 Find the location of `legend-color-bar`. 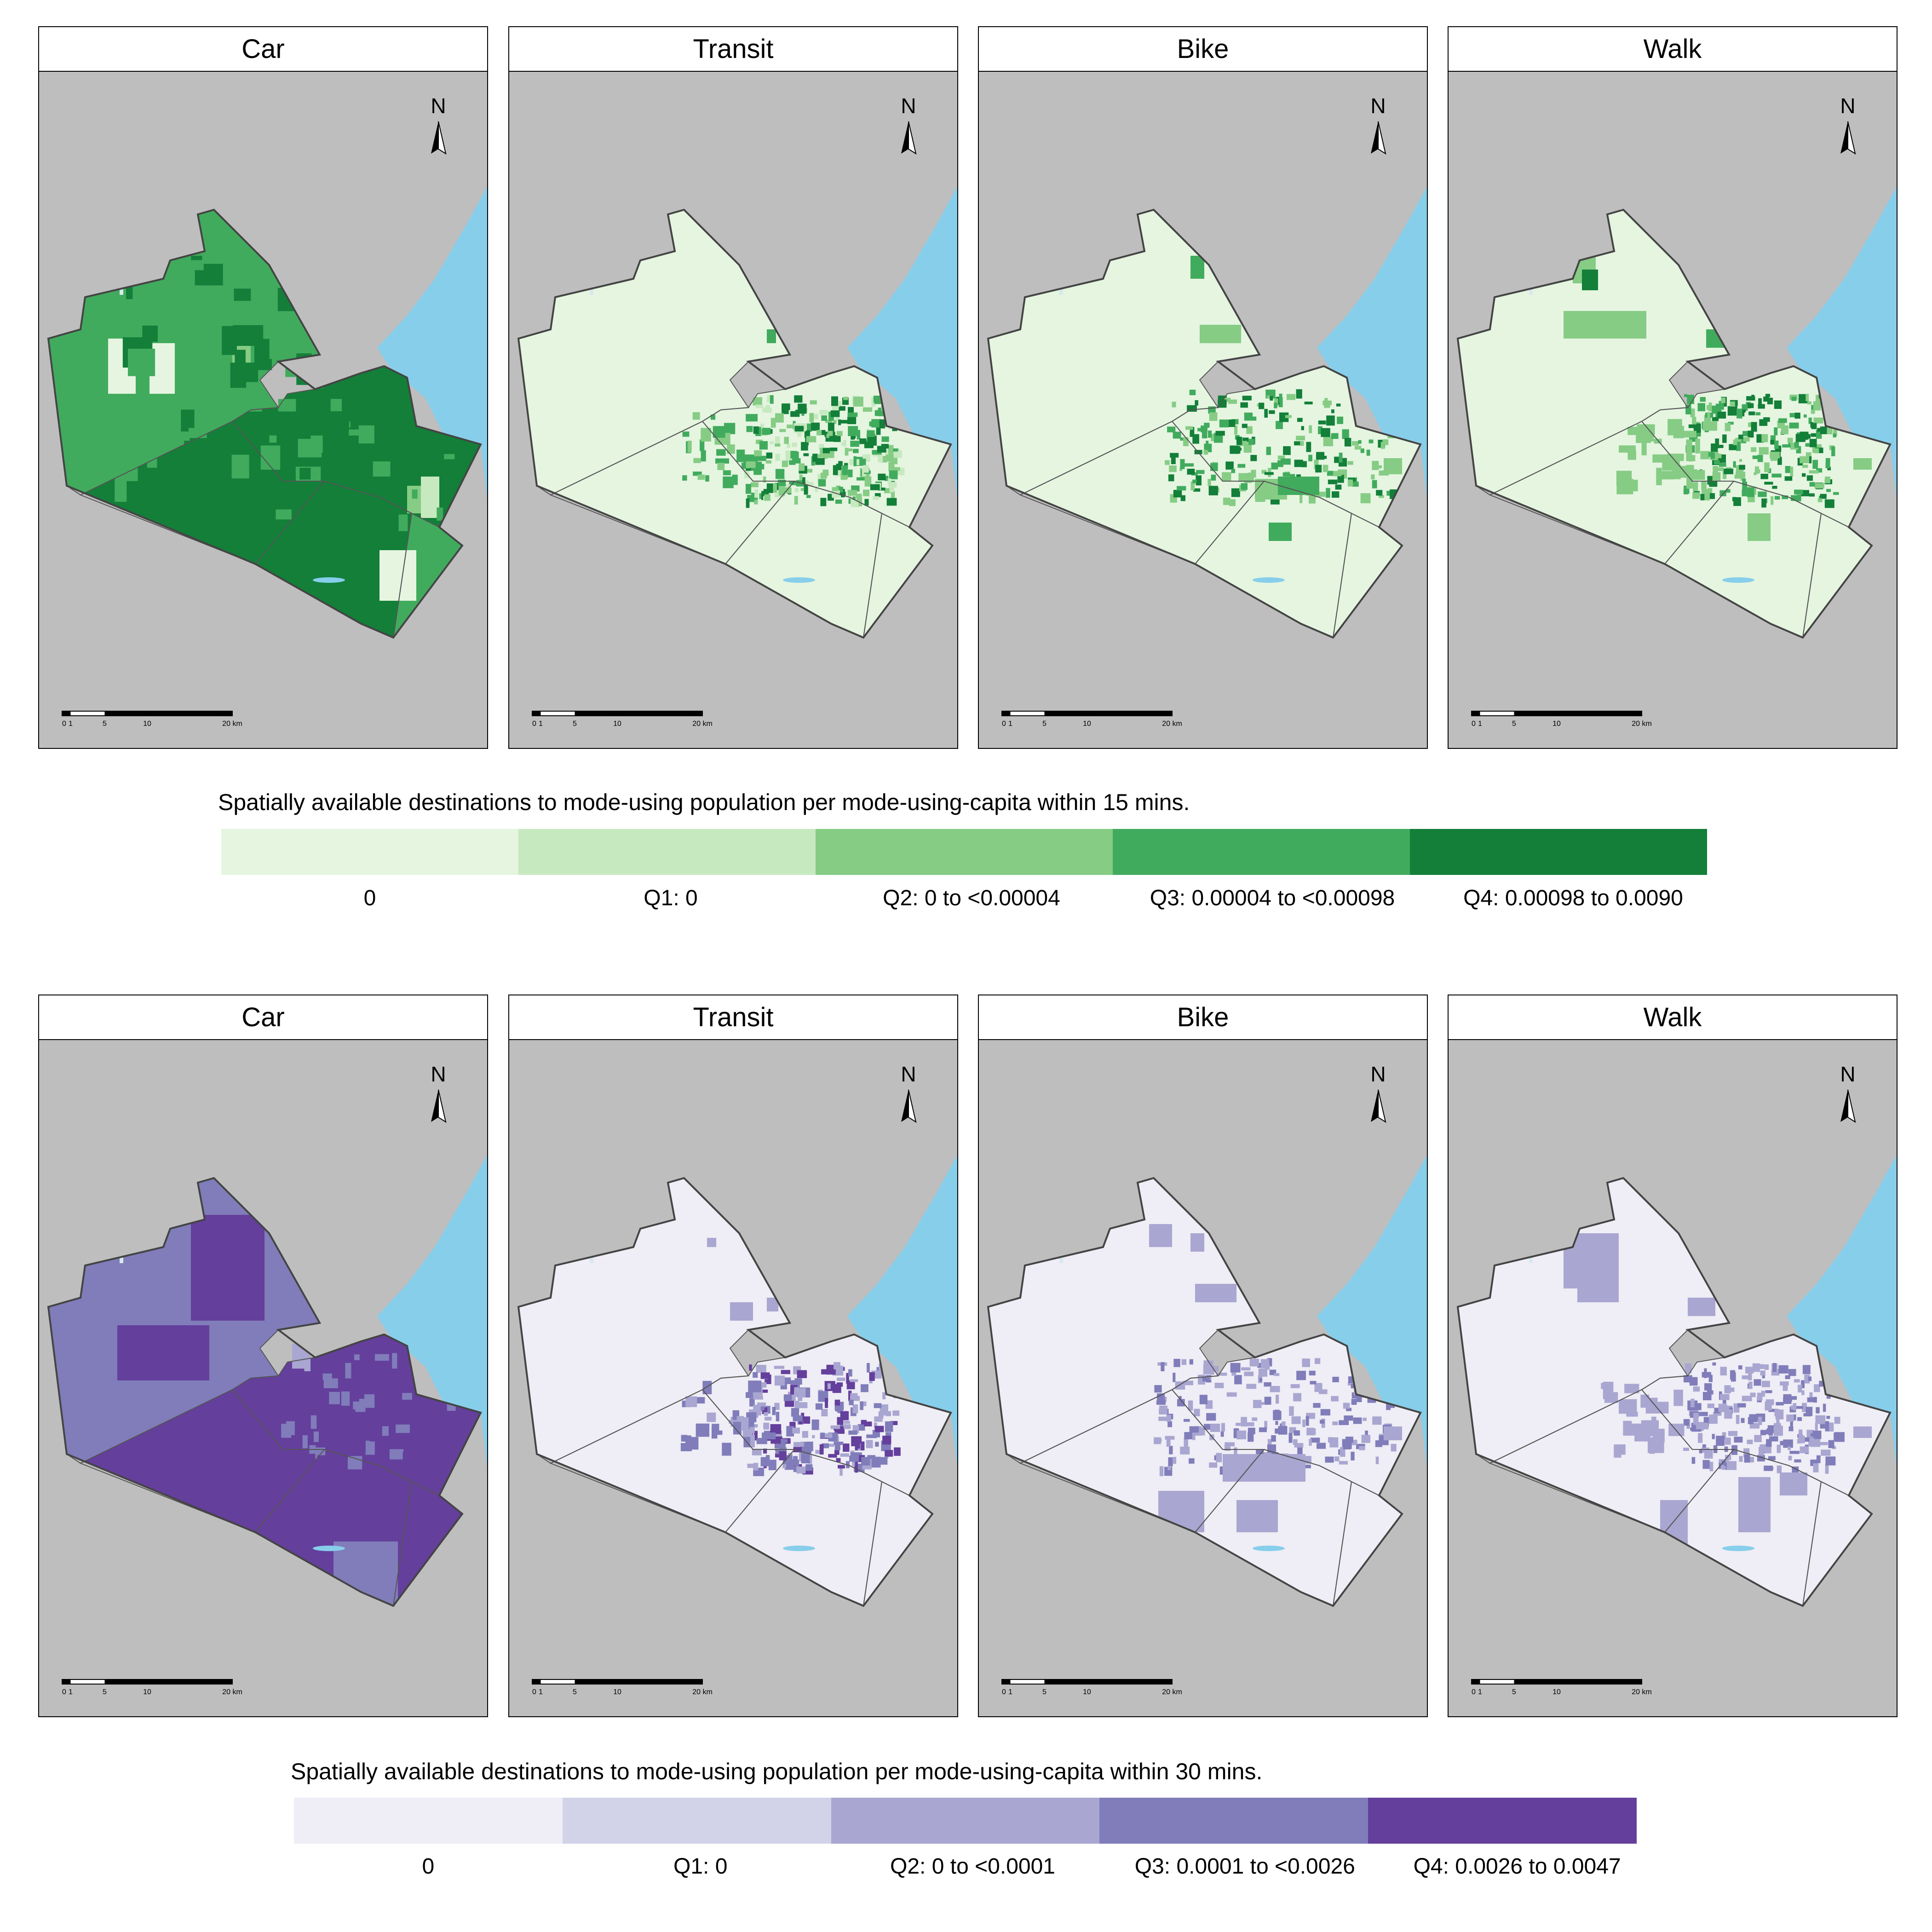

legend-color-bar is located at coordinates (964, 852).